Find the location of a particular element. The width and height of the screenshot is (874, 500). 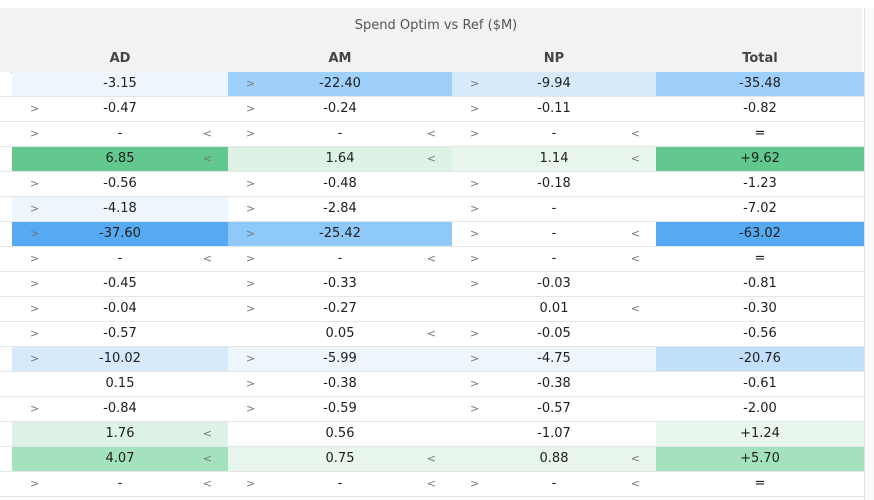

cell-np: 1.14 < is located at coordinates (554, 159).